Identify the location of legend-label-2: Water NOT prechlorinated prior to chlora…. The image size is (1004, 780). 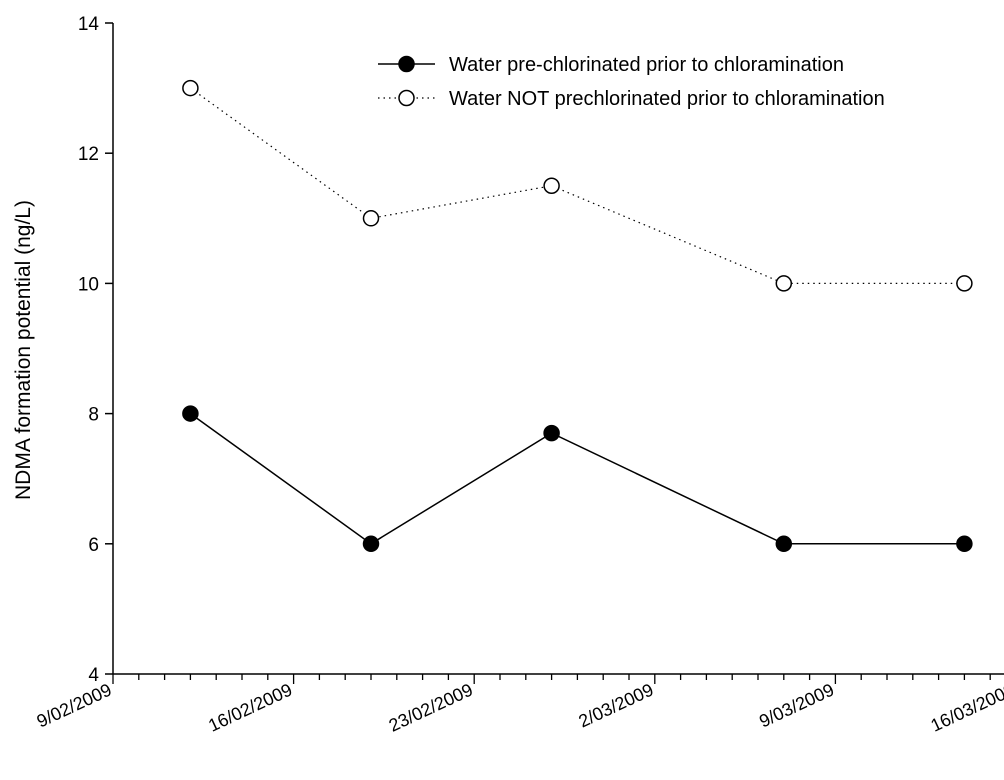
(667, 99).